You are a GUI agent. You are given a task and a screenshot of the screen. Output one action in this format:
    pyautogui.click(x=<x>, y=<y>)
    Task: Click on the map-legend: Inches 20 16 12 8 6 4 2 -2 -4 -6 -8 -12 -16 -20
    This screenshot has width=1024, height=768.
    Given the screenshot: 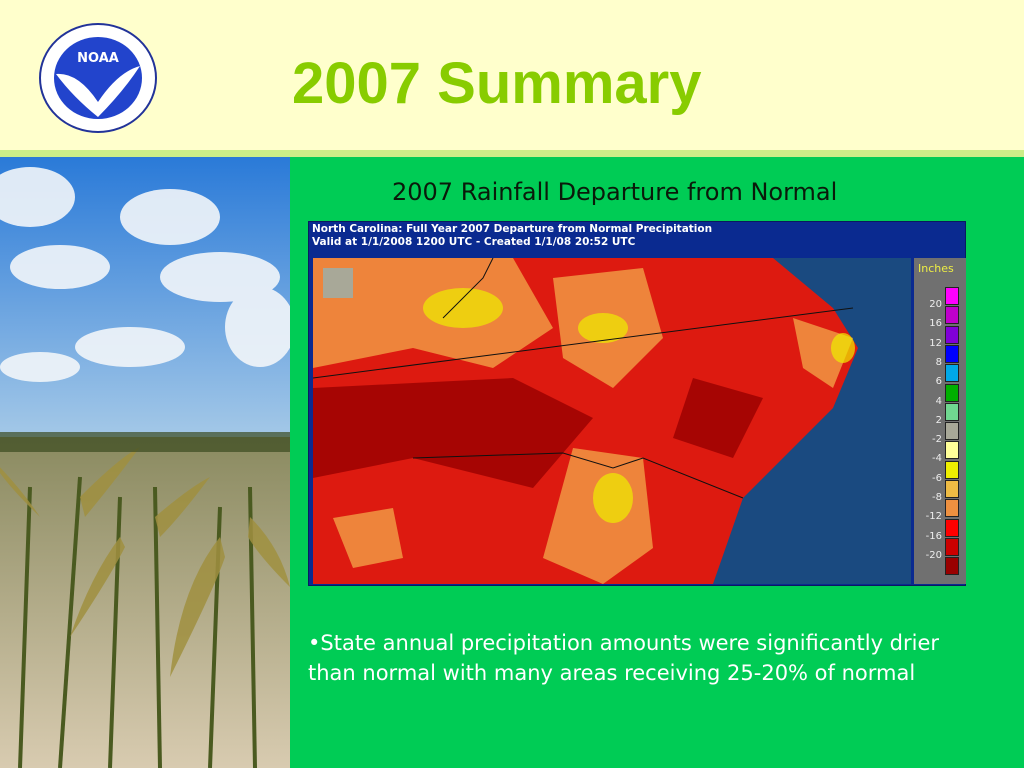 What is the action you would take?
    pyautogui.click(x=940, y=421)
    